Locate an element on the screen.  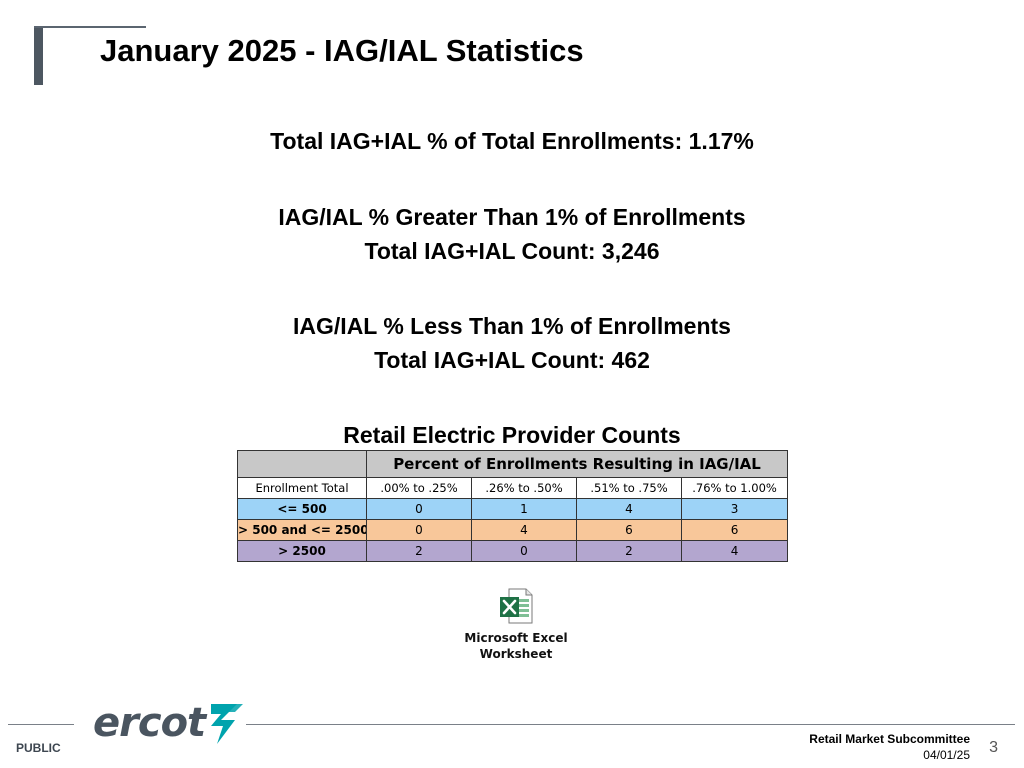
greater-count: Total IAG+IAL Count: 3,246 is located at coordinates (512, 251).